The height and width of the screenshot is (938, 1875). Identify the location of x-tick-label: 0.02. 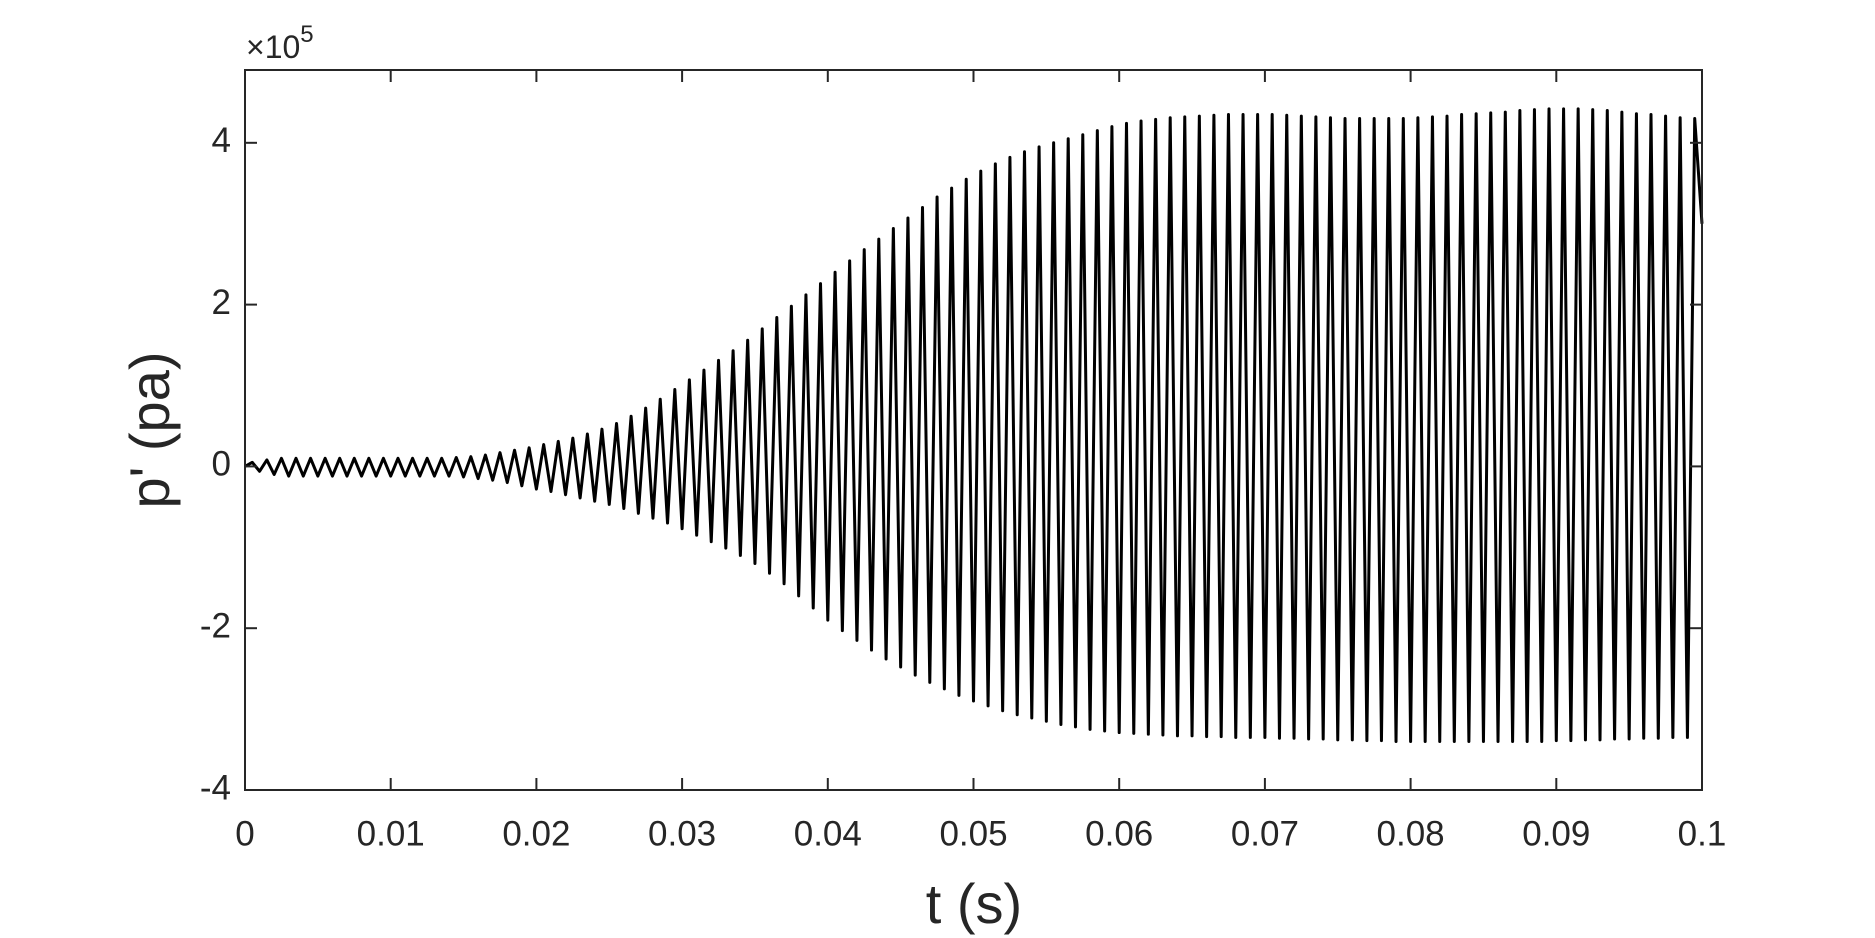
(536, 833).